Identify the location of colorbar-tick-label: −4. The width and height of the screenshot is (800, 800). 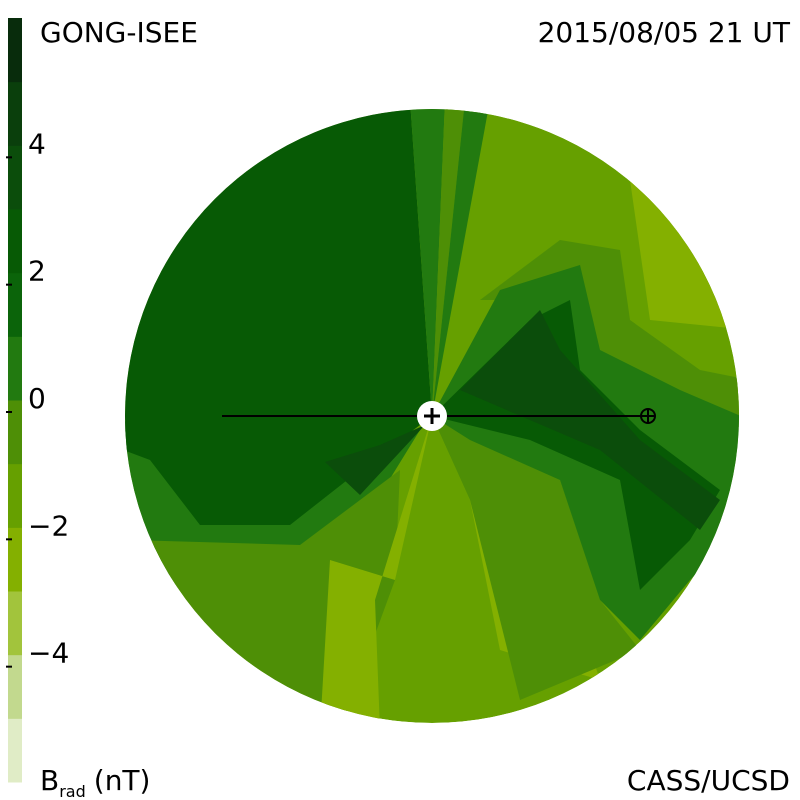
(48, 653).